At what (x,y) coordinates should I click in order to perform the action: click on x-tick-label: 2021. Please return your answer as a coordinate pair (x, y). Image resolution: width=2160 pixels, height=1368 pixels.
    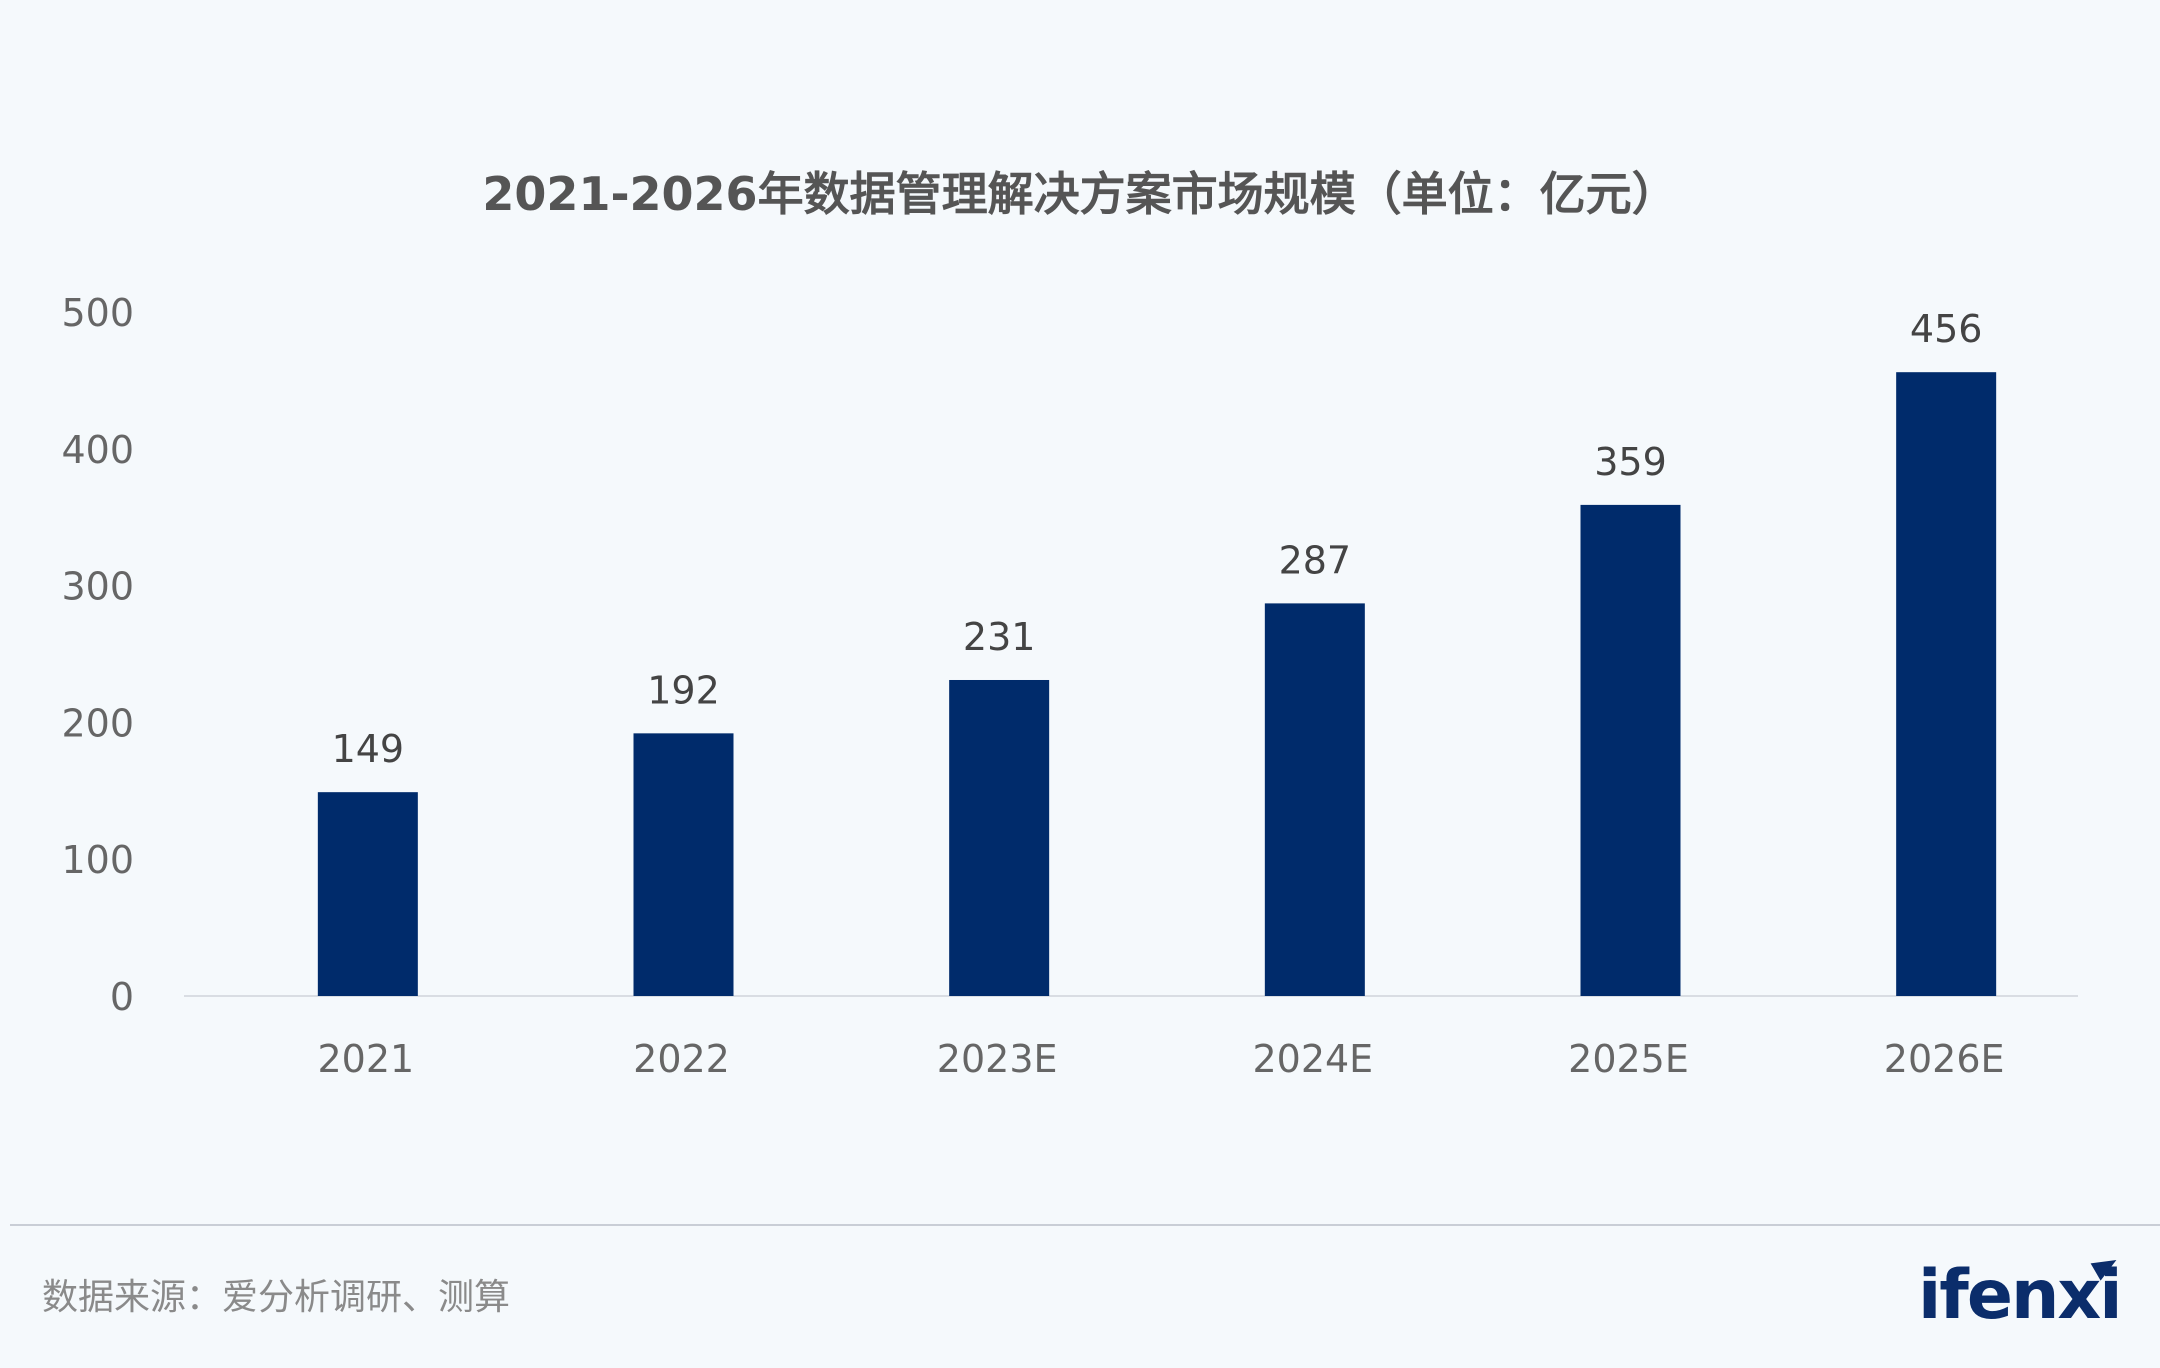
    Looking at the image, I should click on (365, 1059).